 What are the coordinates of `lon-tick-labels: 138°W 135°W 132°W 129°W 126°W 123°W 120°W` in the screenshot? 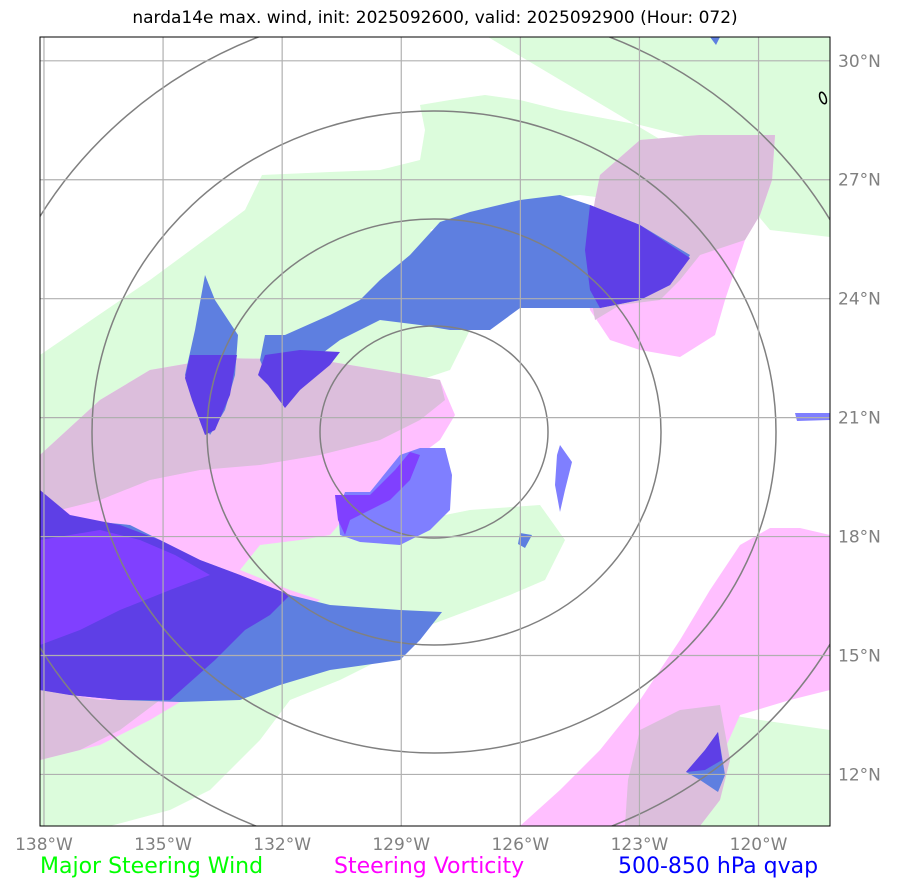 It's located at (401, 845).